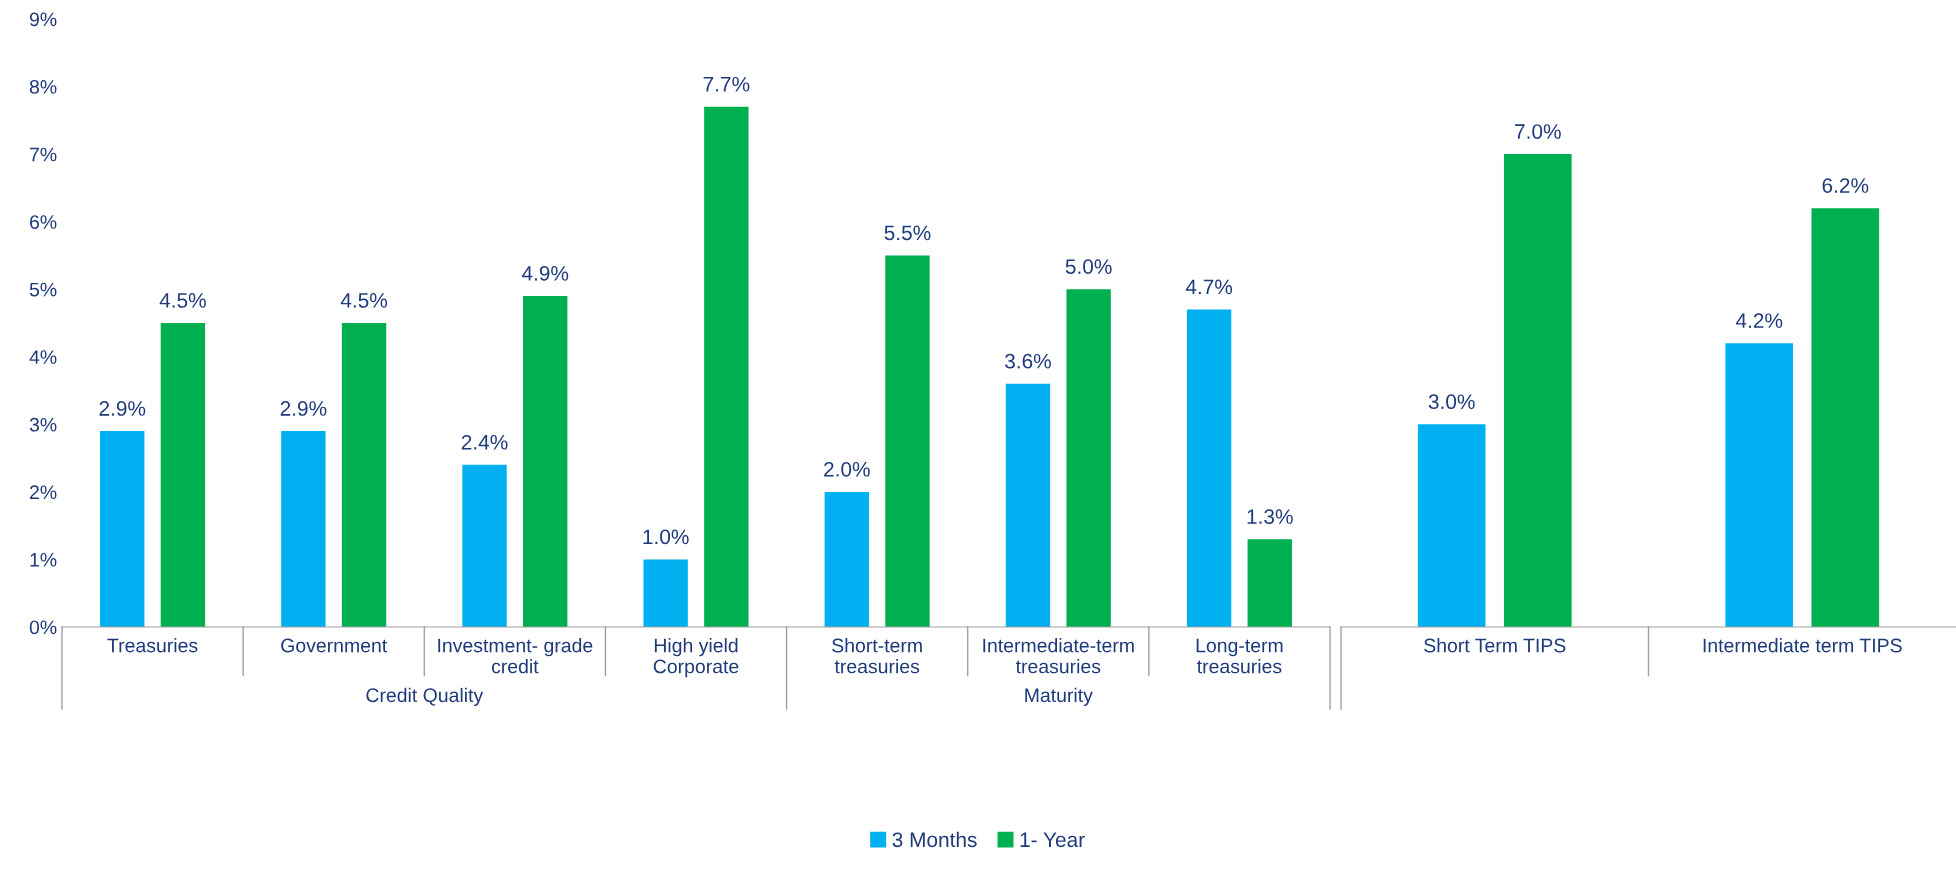 This screenshot has width=1956, height=870. Describe the element at coordinates (334, 645) in the screenshot. I see `x-tick-label: Government` at that location.